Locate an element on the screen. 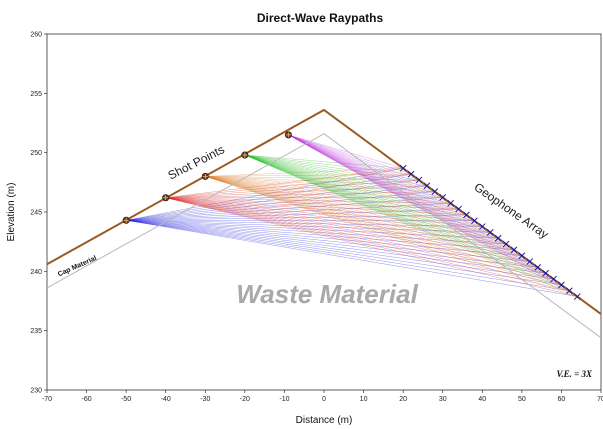 The image size is (603, 429). x-tick-label: -60 is located at coordinates (87, 399).